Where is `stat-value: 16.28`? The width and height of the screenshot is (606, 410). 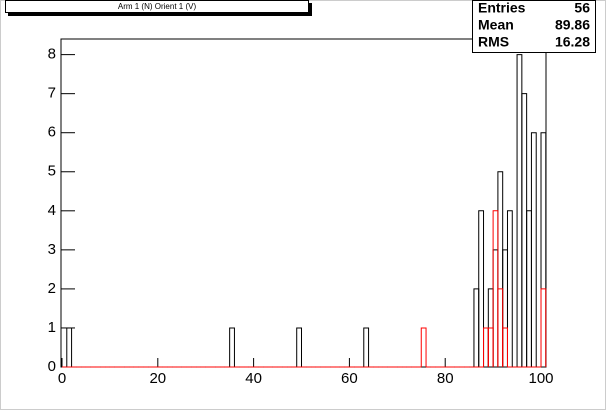 stat-value: 16.28 is located at coordinates (572, 42).